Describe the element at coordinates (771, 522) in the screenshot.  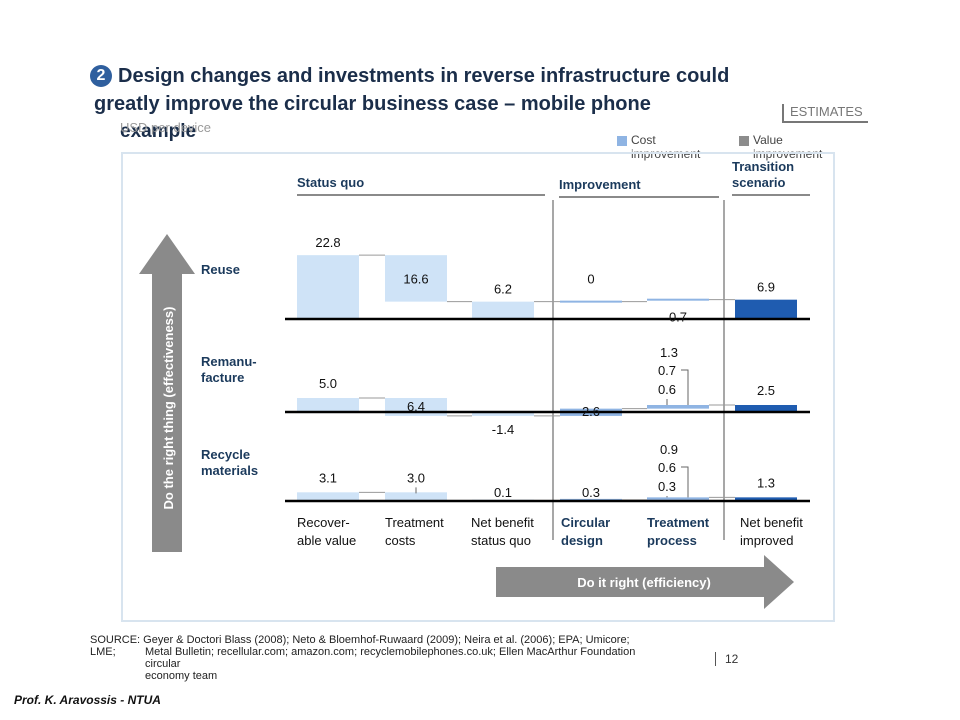
I see `category-5-line1: Net benefit` at that location.